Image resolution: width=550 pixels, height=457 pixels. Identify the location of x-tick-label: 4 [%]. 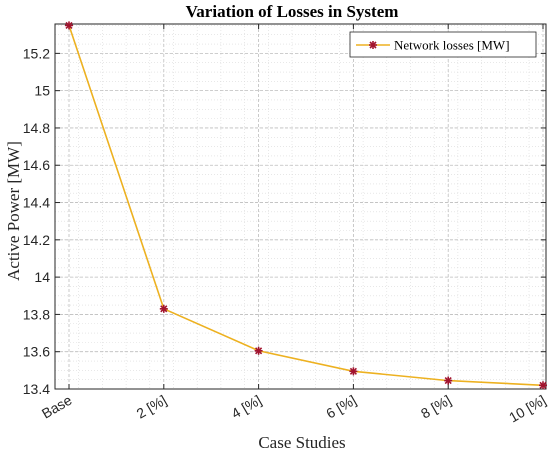
(246, 407).